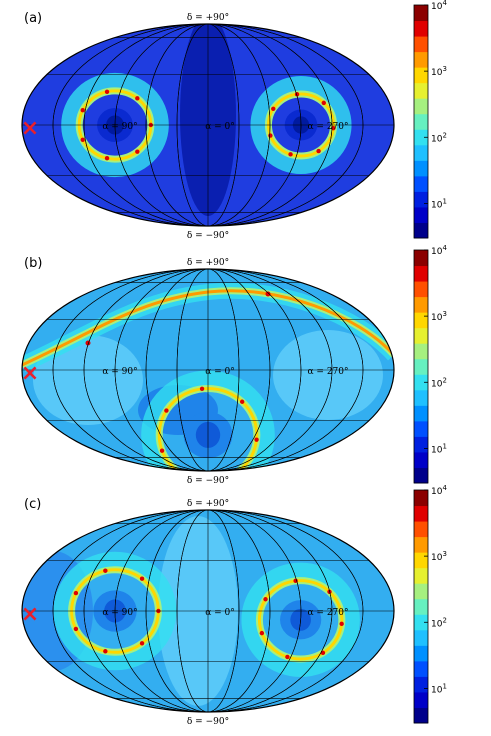  I want to click on shade-region, so click(328, 375).